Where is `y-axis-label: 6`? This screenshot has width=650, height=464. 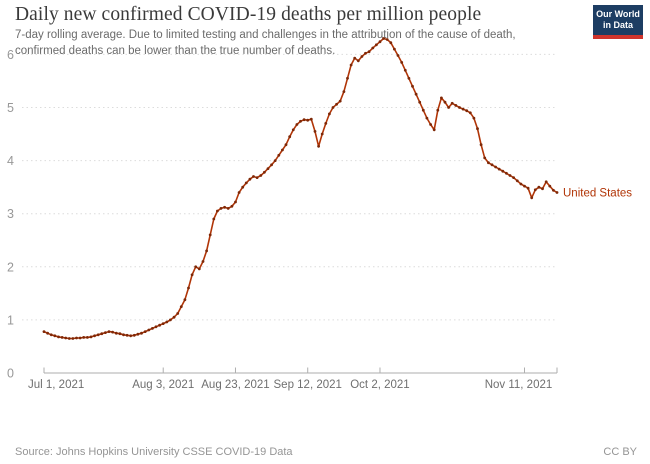 y-axis-label: 6 is located at coordinates (10, 55).